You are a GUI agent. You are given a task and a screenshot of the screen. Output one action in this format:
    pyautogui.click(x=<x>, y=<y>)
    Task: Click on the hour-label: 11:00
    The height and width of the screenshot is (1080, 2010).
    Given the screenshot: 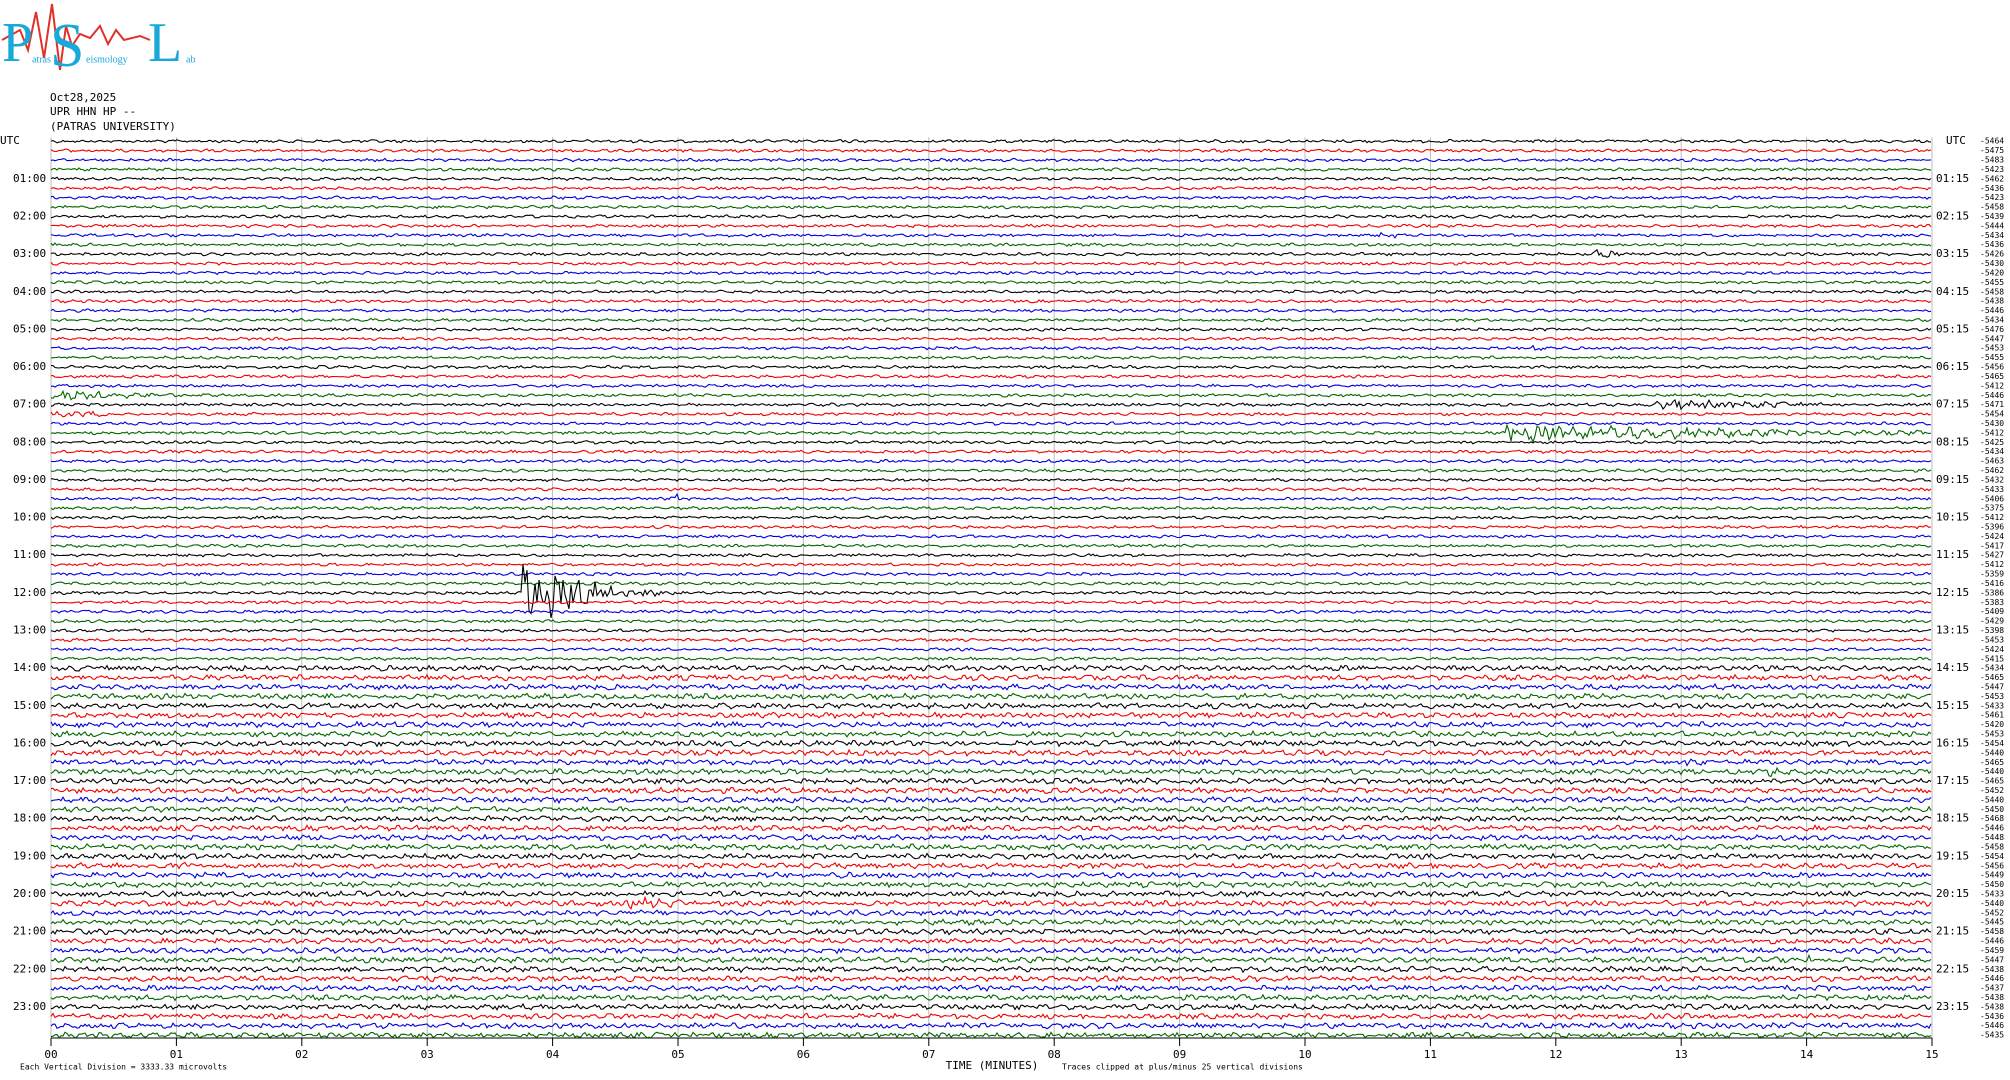 What is the action you would take?
    pyautogui.click(x=29, y=554)
    